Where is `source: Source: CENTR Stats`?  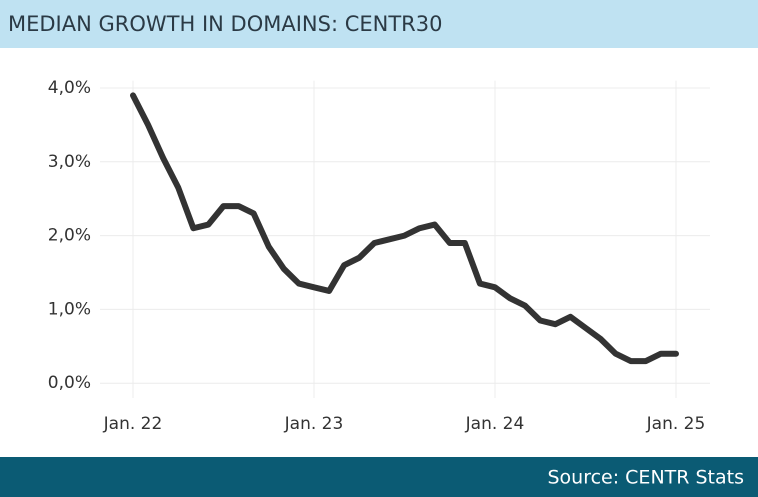 source: Source: CENTR Stats is located at coordinates (645, 478).